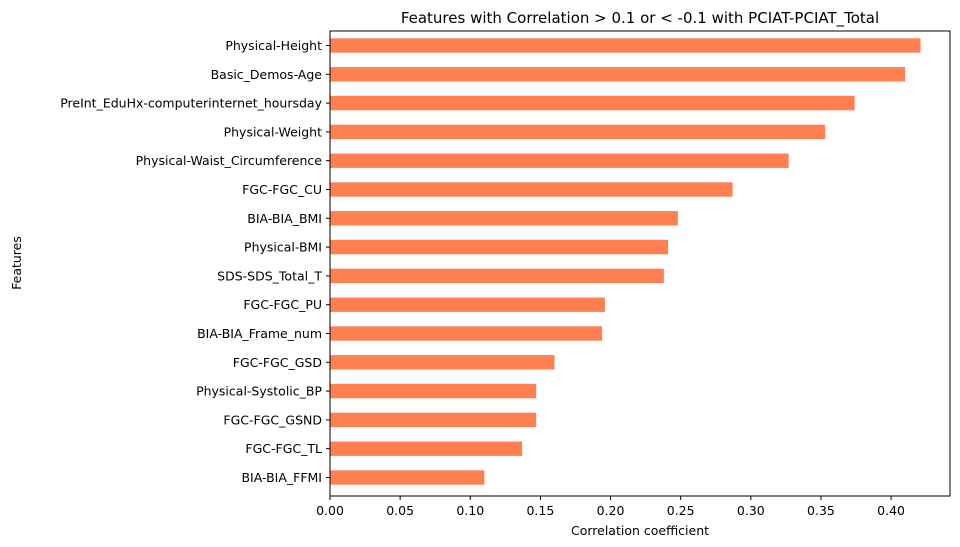 This screenshot has width=960, height=547. I want to click on y-tick-label: FGC-FGC_TL, so click(283, 448).